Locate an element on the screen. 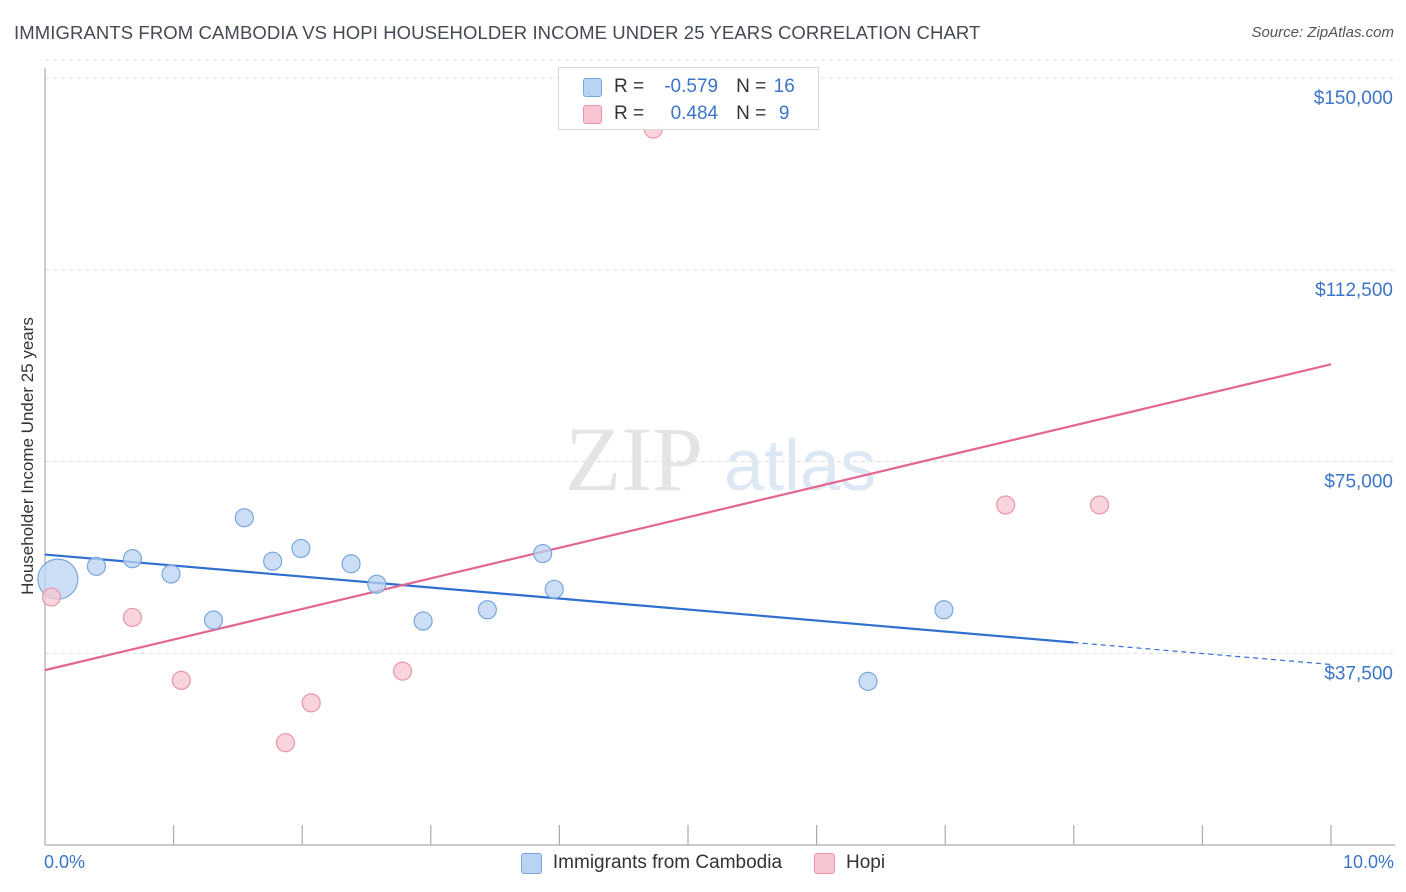  n-value: 16 is located at coordinates (784, 86).